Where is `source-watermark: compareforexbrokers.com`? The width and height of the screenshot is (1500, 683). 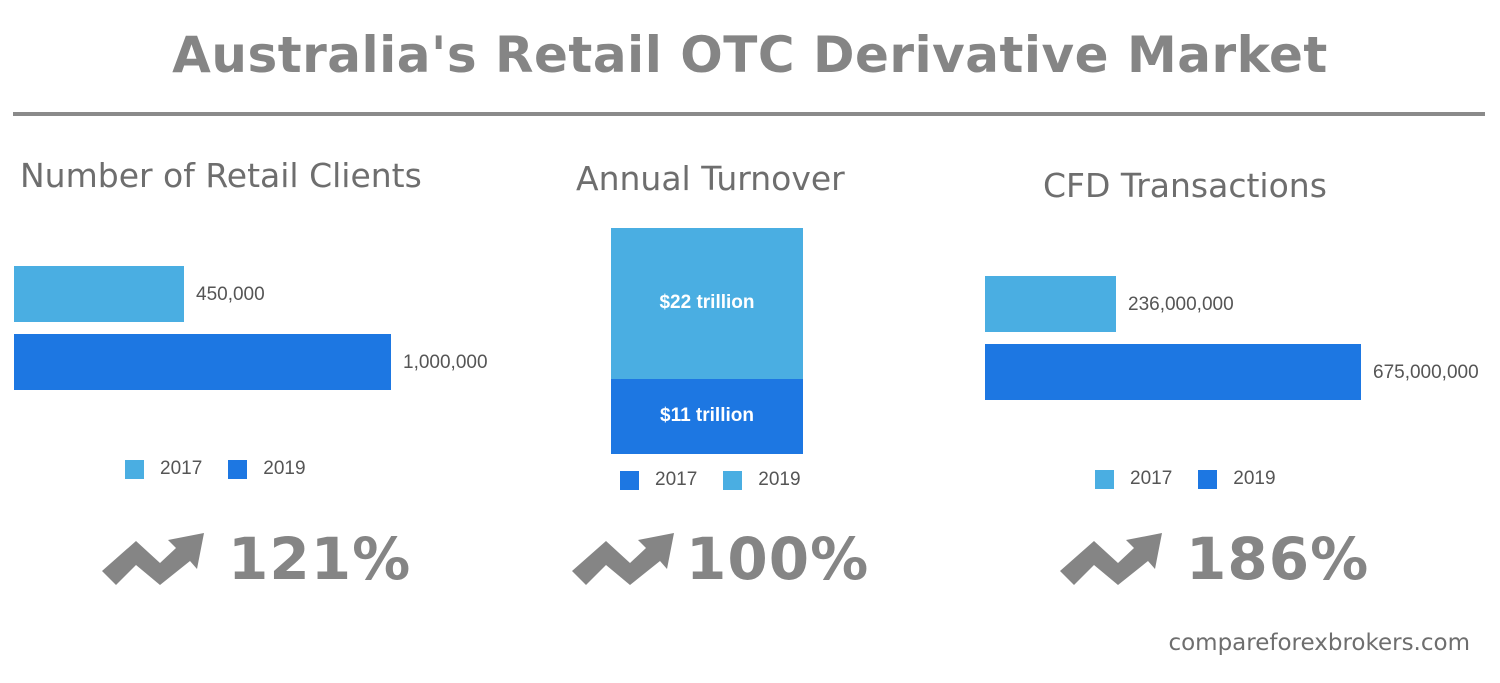 source-watermark: compareforexbrokers.com is located at coordinates (1319, 643).